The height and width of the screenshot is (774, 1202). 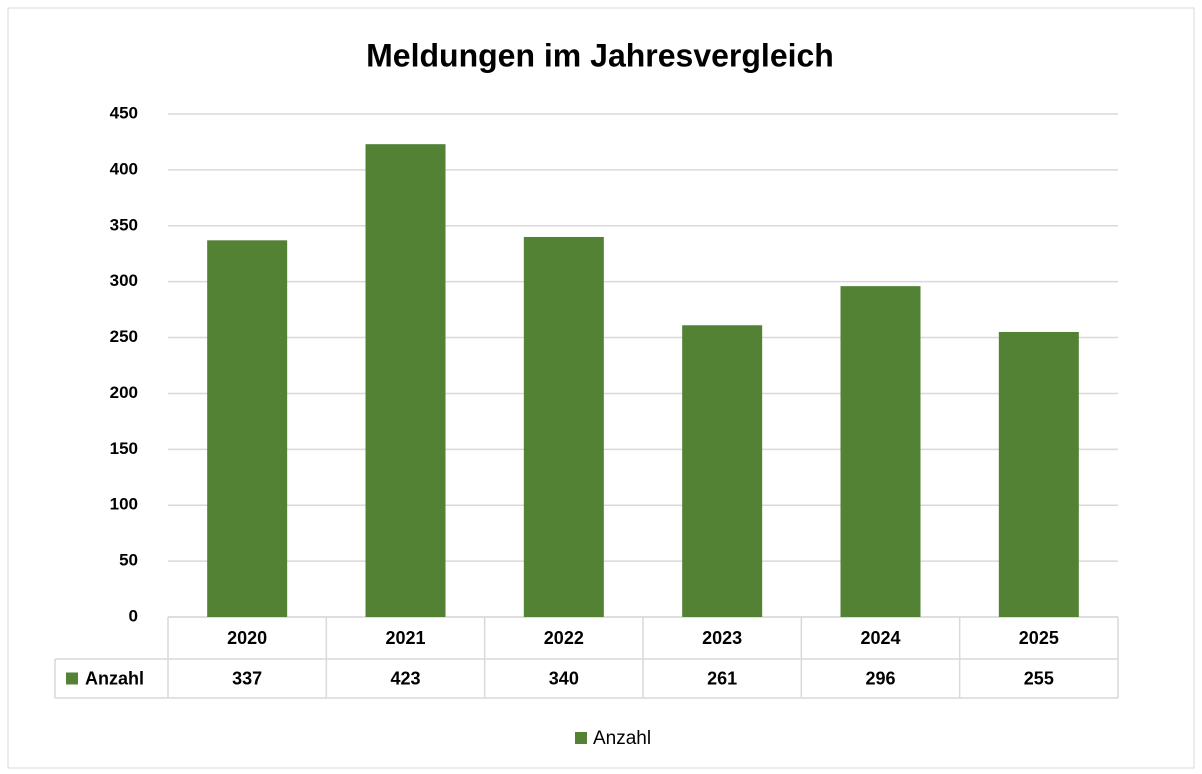 I want to click on x-tick-label: 2023, so click(x=722, y=638).